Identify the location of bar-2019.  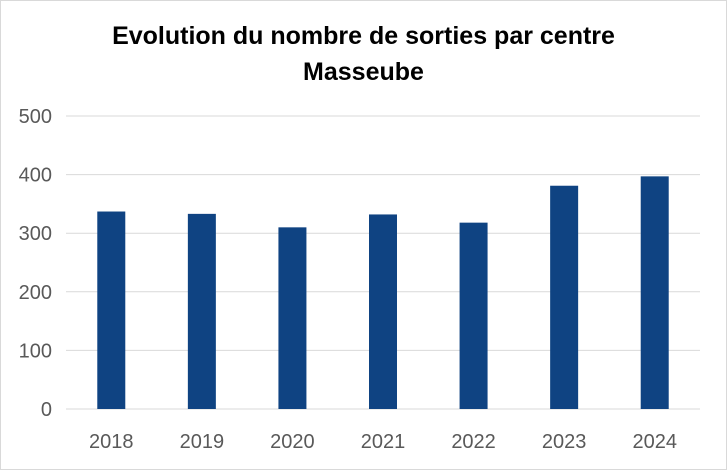
(201, 311).